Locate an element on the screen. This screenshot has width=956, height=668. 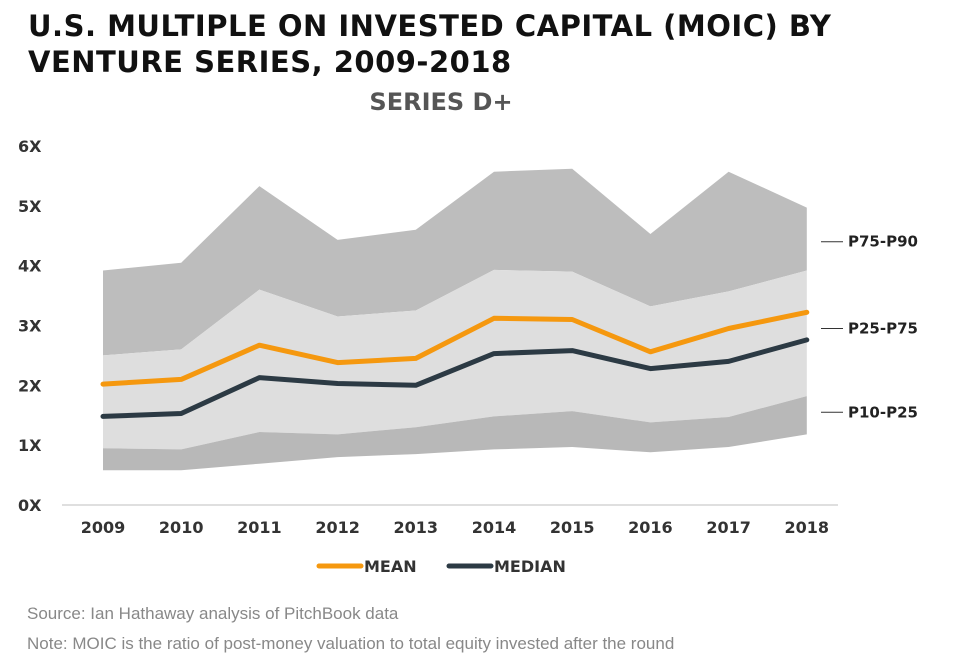
series-line-mean is located at coordinates (455, 348).